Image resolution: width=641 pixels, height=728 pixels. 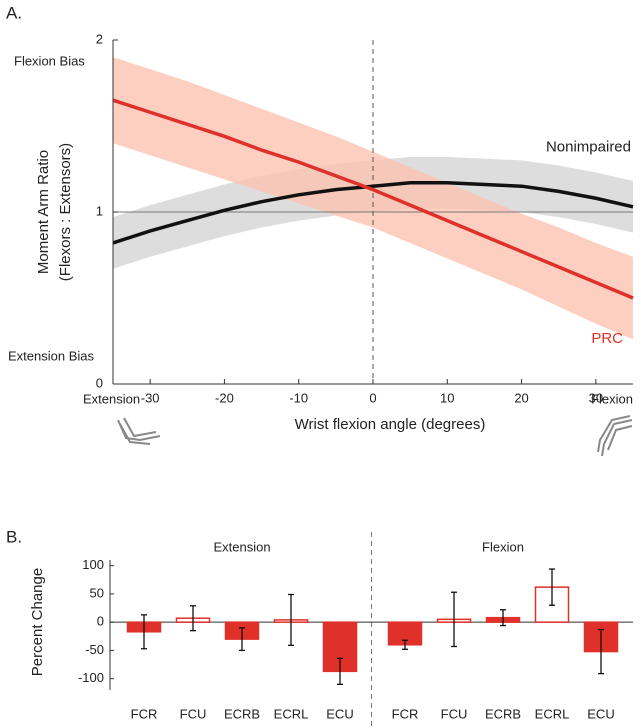 I want to click on annotation: Extension, so click(x=111, y=398).